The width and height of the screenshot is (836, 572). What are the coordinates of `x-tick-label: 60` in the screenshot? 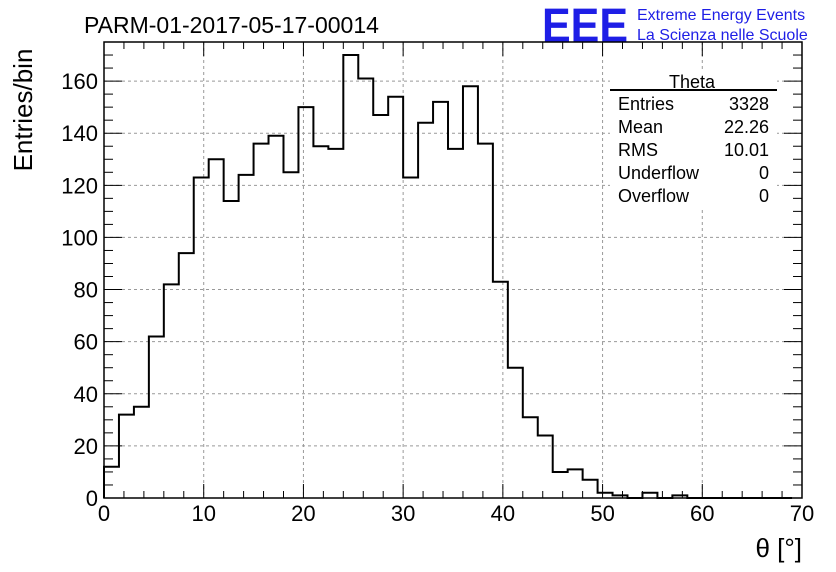 It's located at (702, 513).